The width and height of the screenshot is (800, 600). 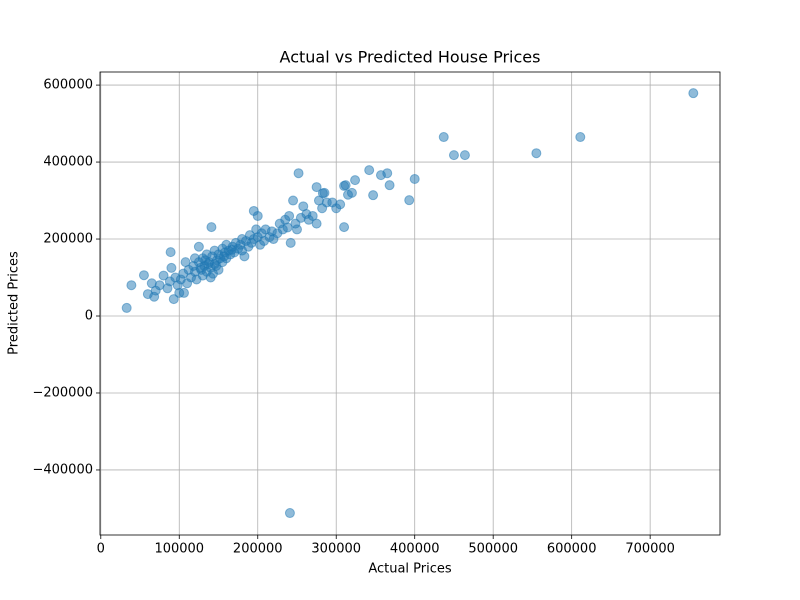 I want to click on x-tick-label: 100000, so click(x=179, y=549).